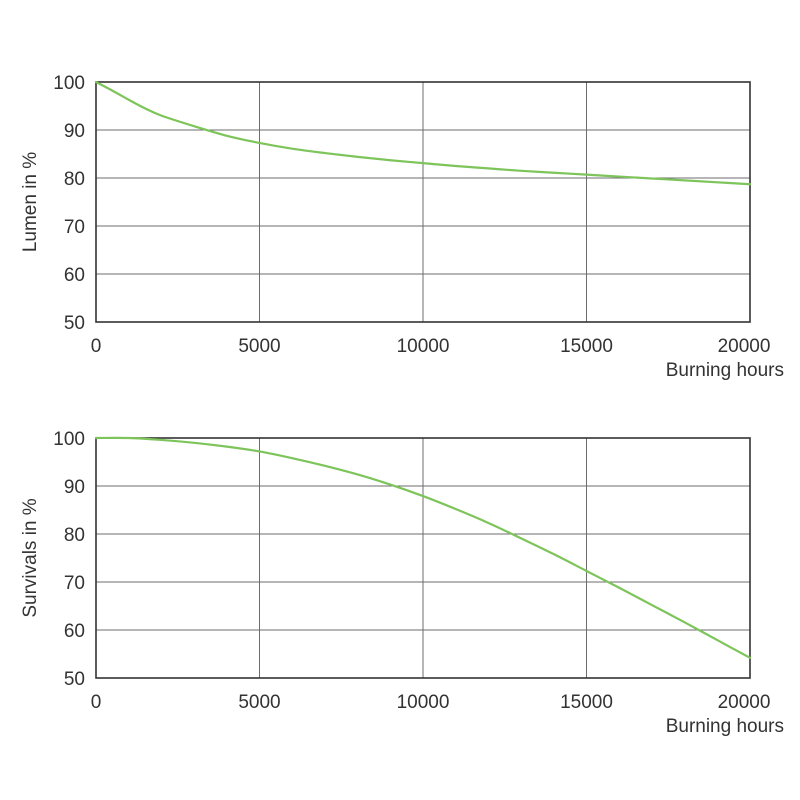  I want to click on survival-x-tick-label-5000: 5000, so click(259, 702).